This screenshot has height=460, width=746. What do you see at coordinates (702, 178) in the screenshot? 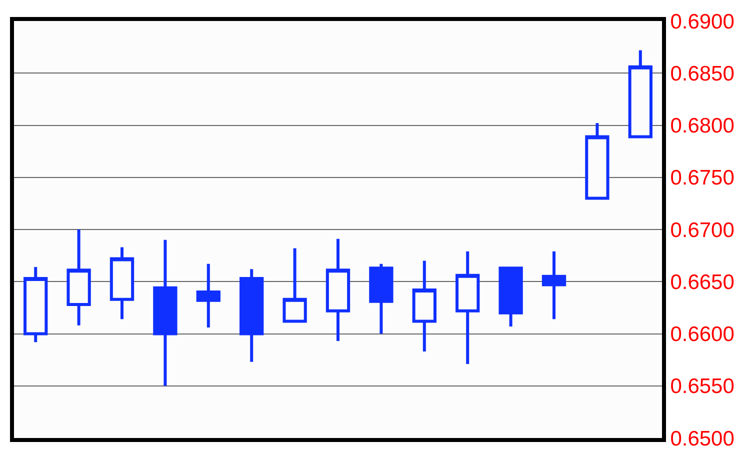
I see `y-tick-label: 0.6750` at bounding box center [702, 178].